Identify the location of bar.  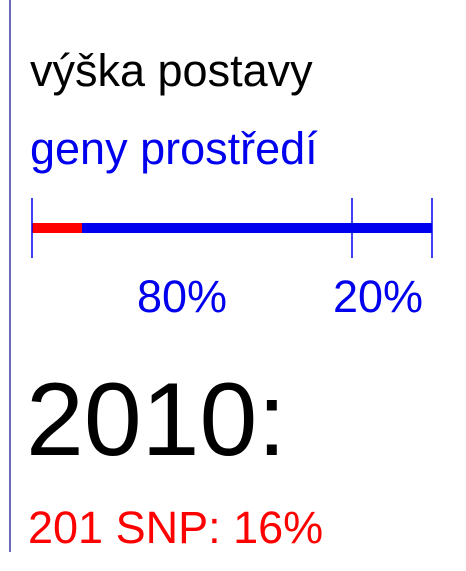
(232, 228).